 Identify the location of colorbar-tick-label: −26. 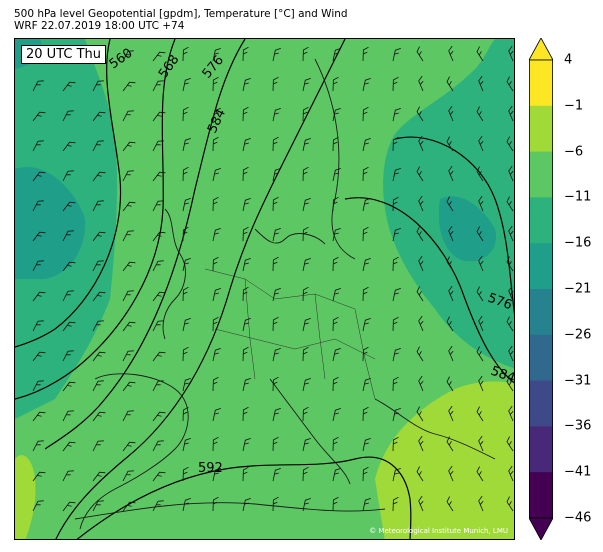
(578, 335).